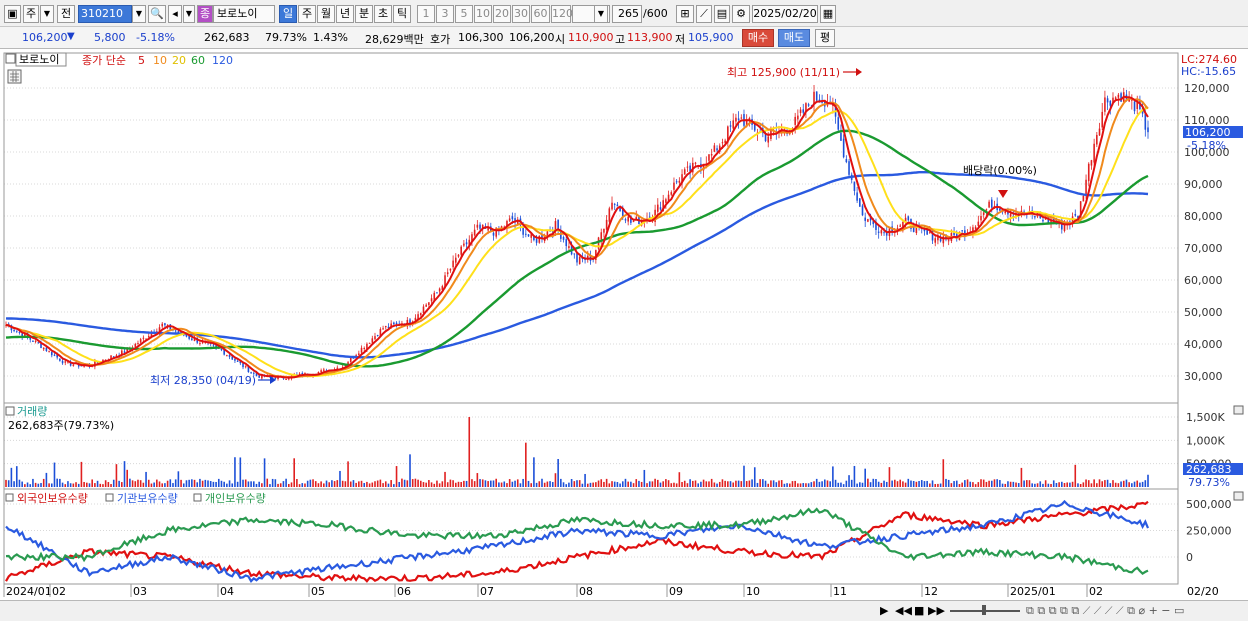  I want to click on holding-panel-close-icon, so click(1238, 496).